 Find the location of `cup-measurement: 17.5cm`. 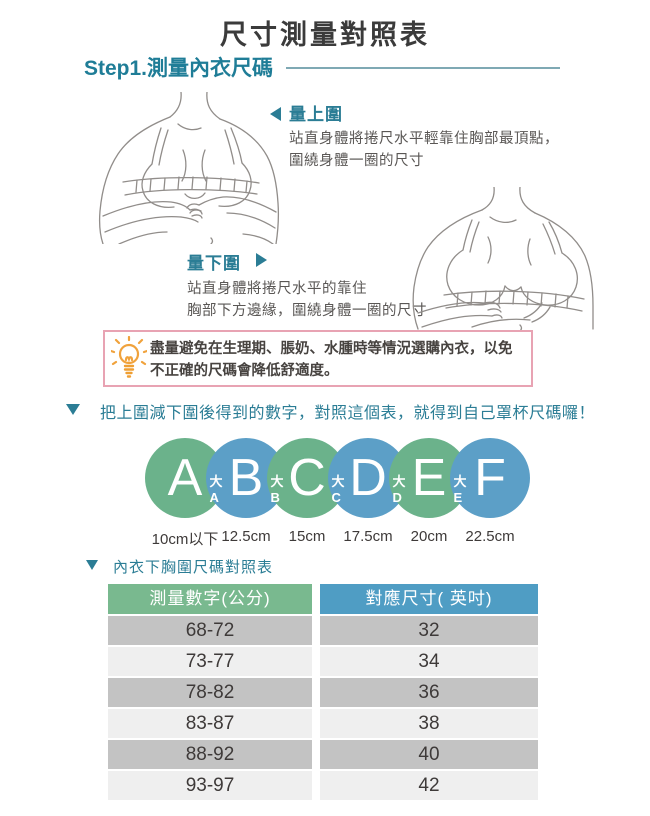

cup-measurement: 17.5cm is located at coordinates (368, 536).